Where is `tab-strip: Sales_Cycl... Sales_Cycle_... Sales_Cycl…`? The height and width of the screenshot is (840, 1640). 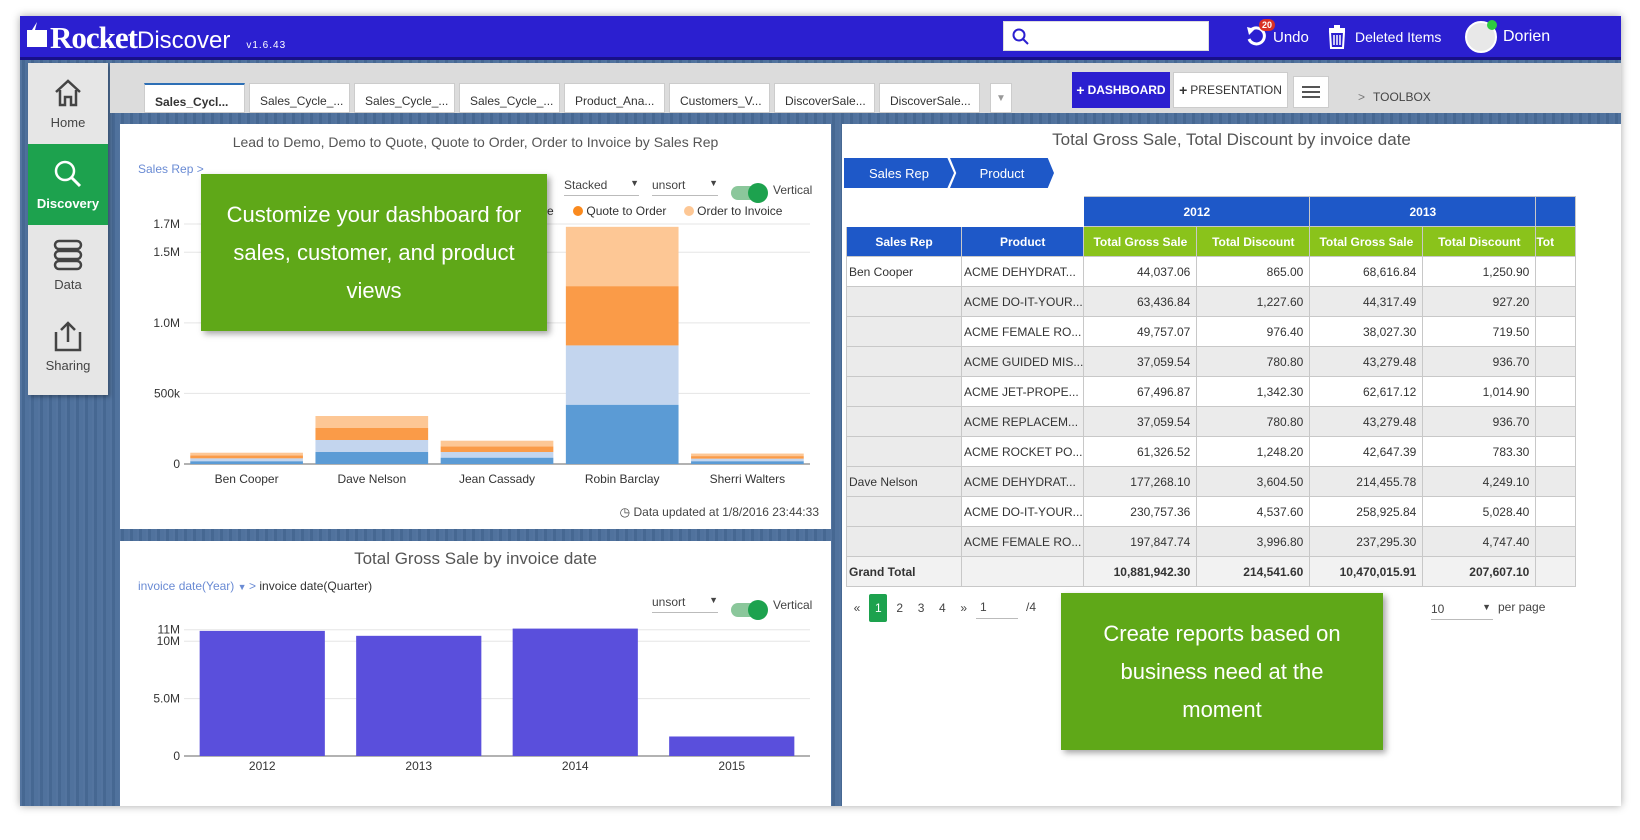
tab-strip: Sales_Cycl... Sales_Cycle_... Sales_Cycl… is located at coordinates (865, 88).